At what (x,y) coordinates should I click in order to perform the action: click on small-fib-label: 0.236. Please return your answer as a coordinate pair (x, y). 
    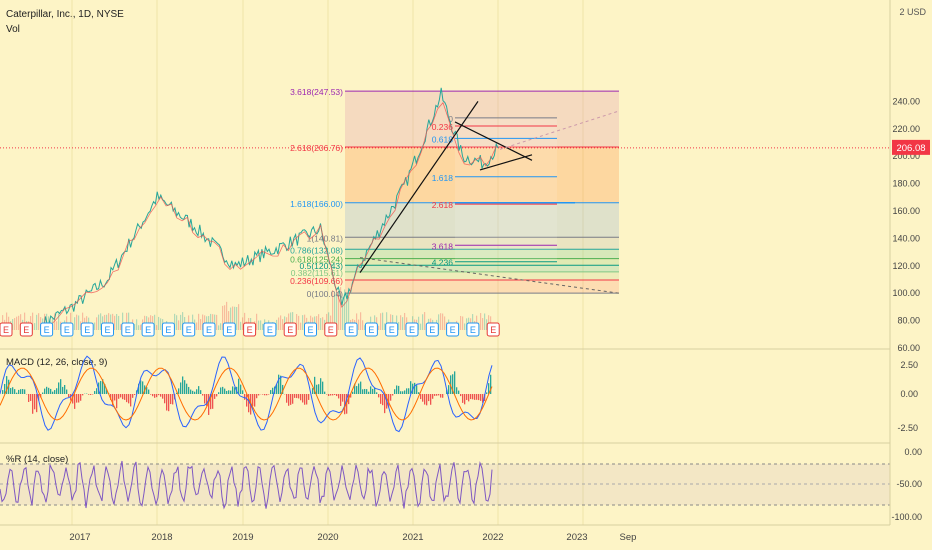
    Looking at the image, I should click on (443, 127).